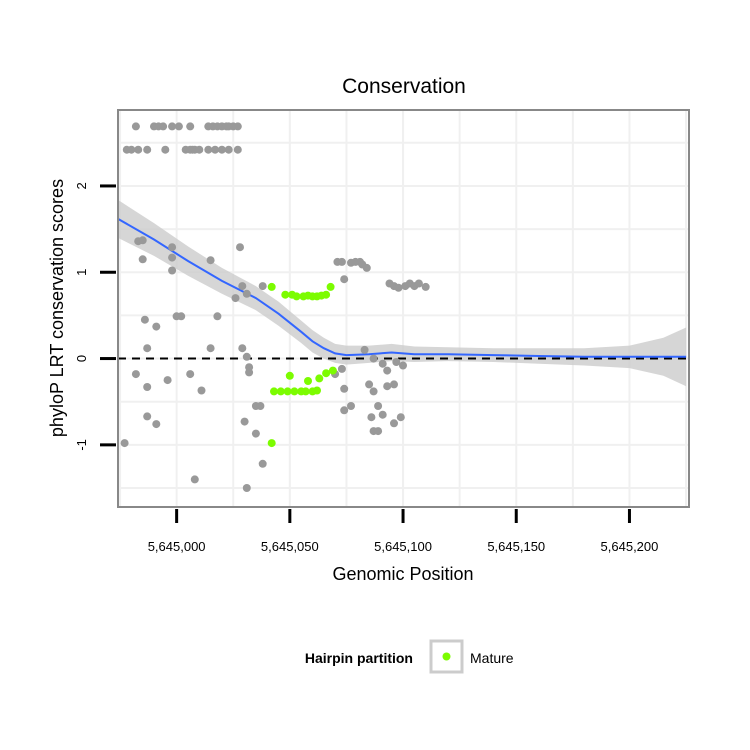 This screenshot has height=750, width=750. What do you see at coordinates (446, 656) in the screenshot?
I see `legend-key-mature-dot` at bounding box center [446, 656].